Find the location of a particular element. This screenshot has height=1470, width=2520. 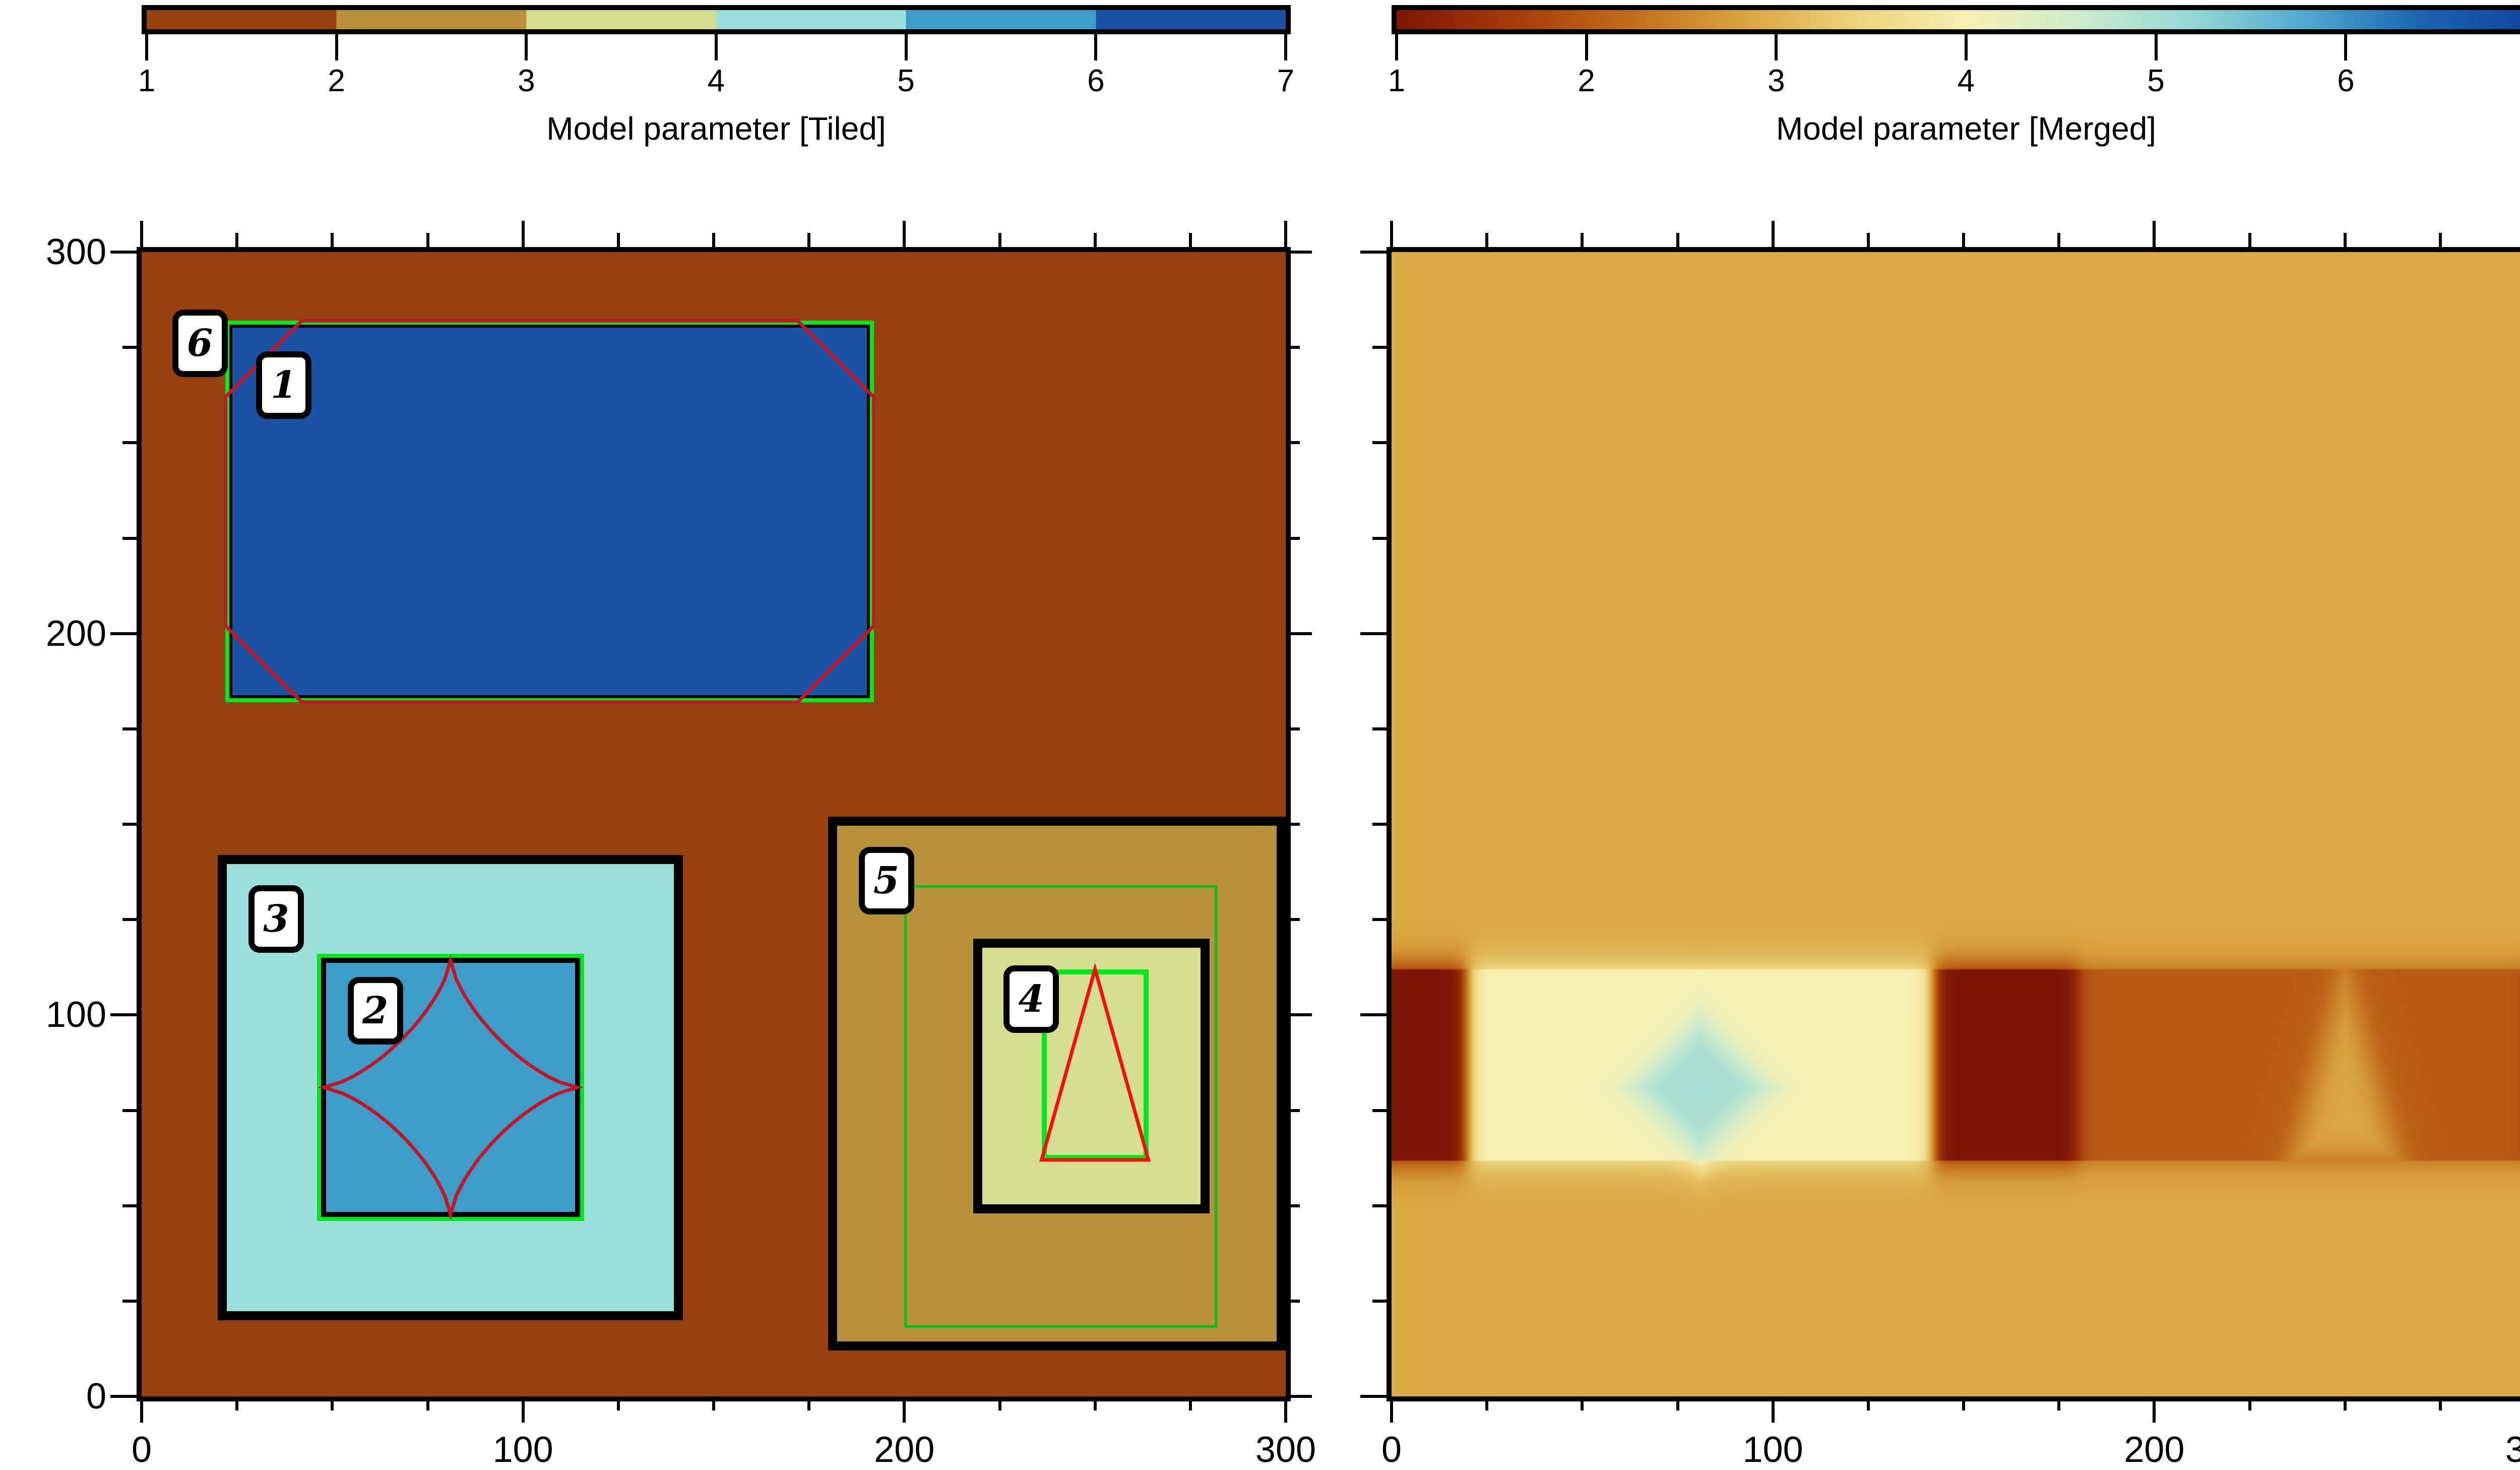

y-tick-label: 0 is located at coordinates (96, 1396).